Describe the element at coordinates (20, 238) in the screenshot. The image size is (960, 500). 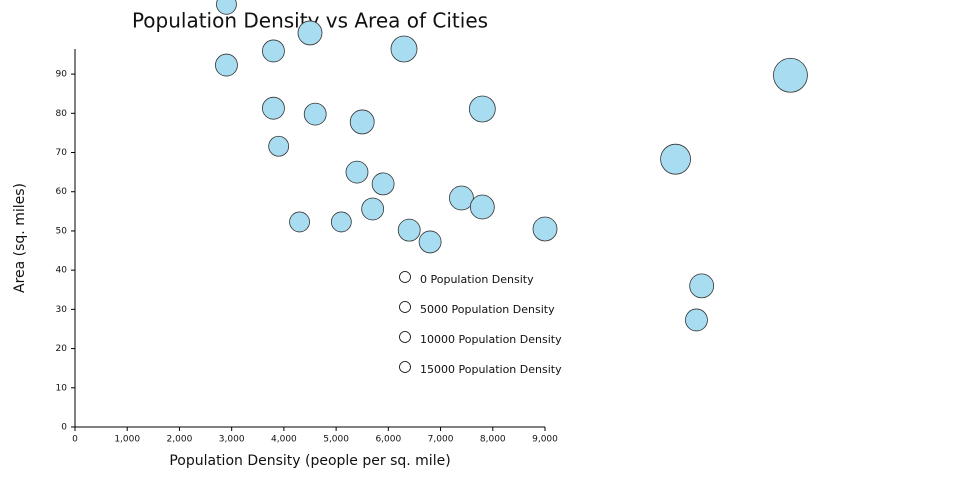
I see `y-axis-label: Area (sq. miles)` at that location.